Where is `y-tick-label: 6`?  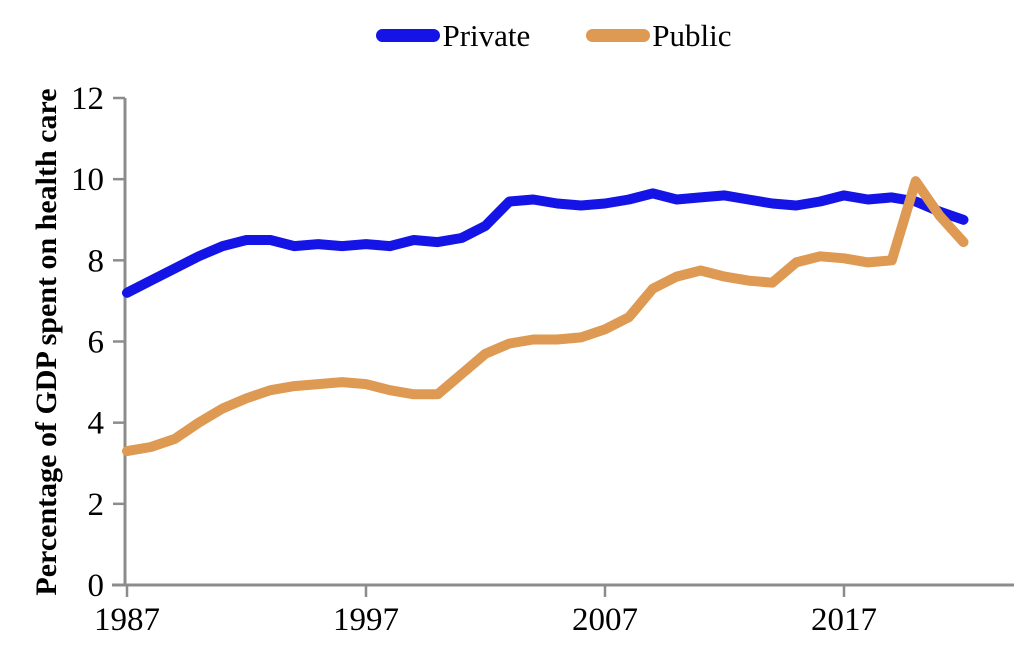
y-tick-label: 6 is located at coordinates (96, 343).